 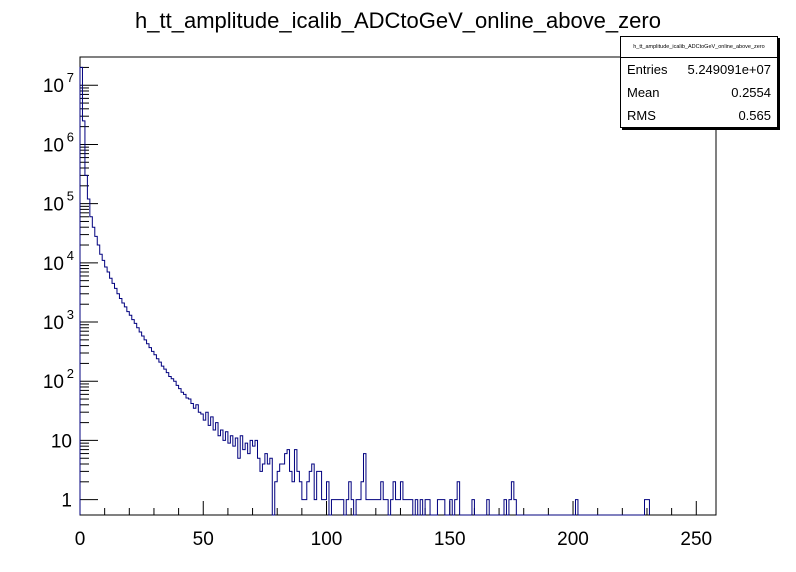 I want to click on y-tick-exponent: 7, so click(x=70, y=77).